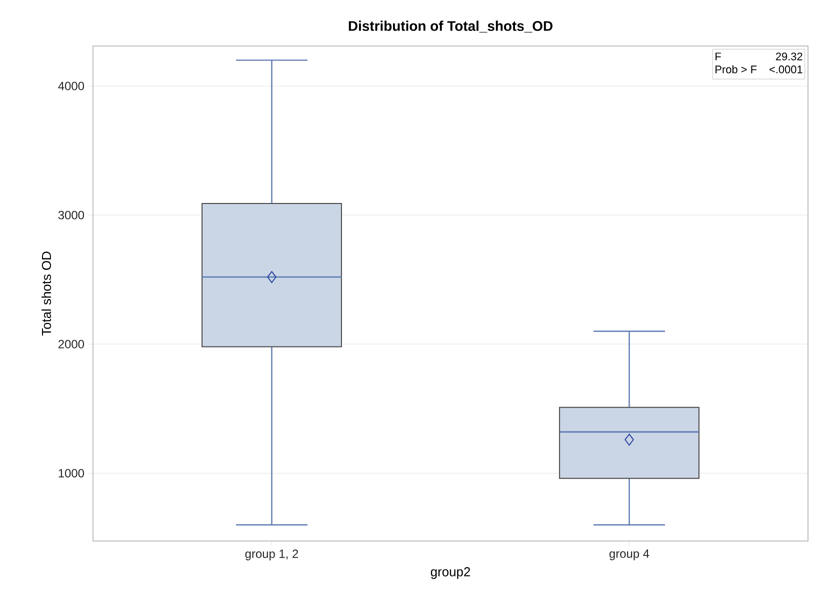 This screenshot has height=615, width=820. Describe the element at coordinates (786, 70) in the screenshot. I see `annotation: <.0001` at that location.